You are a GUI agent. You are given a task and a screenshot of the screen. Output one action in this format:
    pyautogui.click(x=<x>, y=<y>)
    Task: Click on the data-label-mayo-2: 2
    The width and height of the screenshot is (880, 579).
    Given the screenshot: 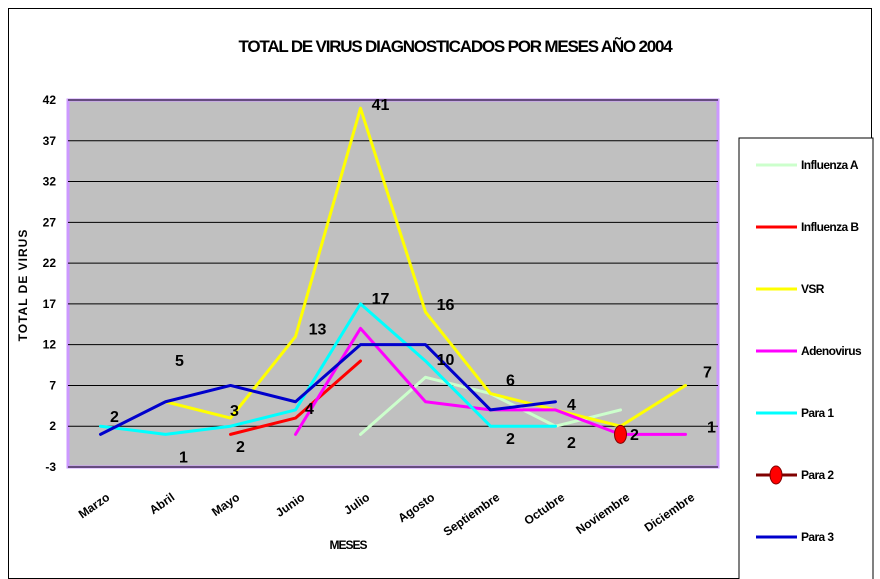 What is the action you would take?
    pyautogui.click(x=240, y=447)
    